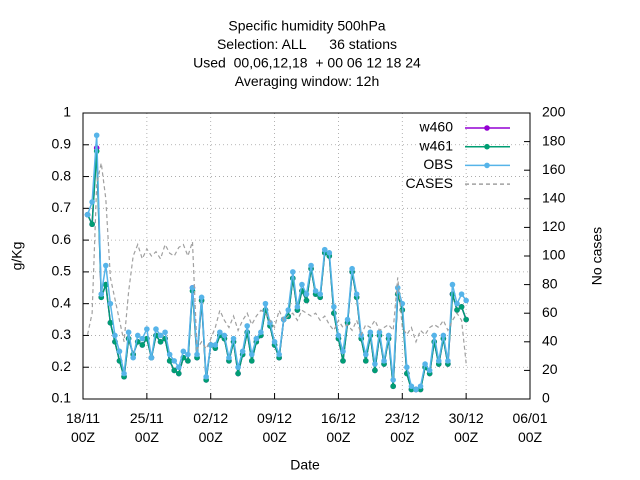 The image size is (640, 480). Describe the element at coordinates (554, 198) in the screenshot. I see `y2-tick-label: 140` at that location.